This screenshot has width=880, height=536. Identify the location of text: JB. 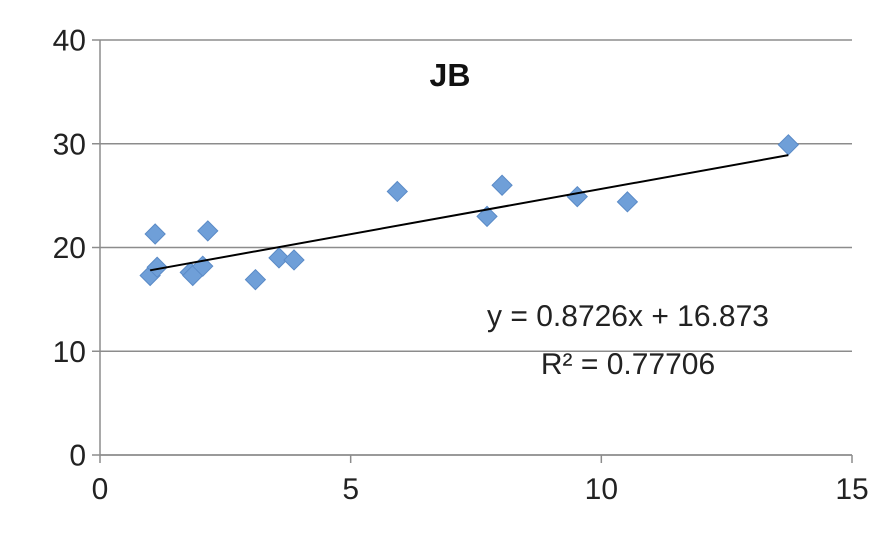
(450, 75).